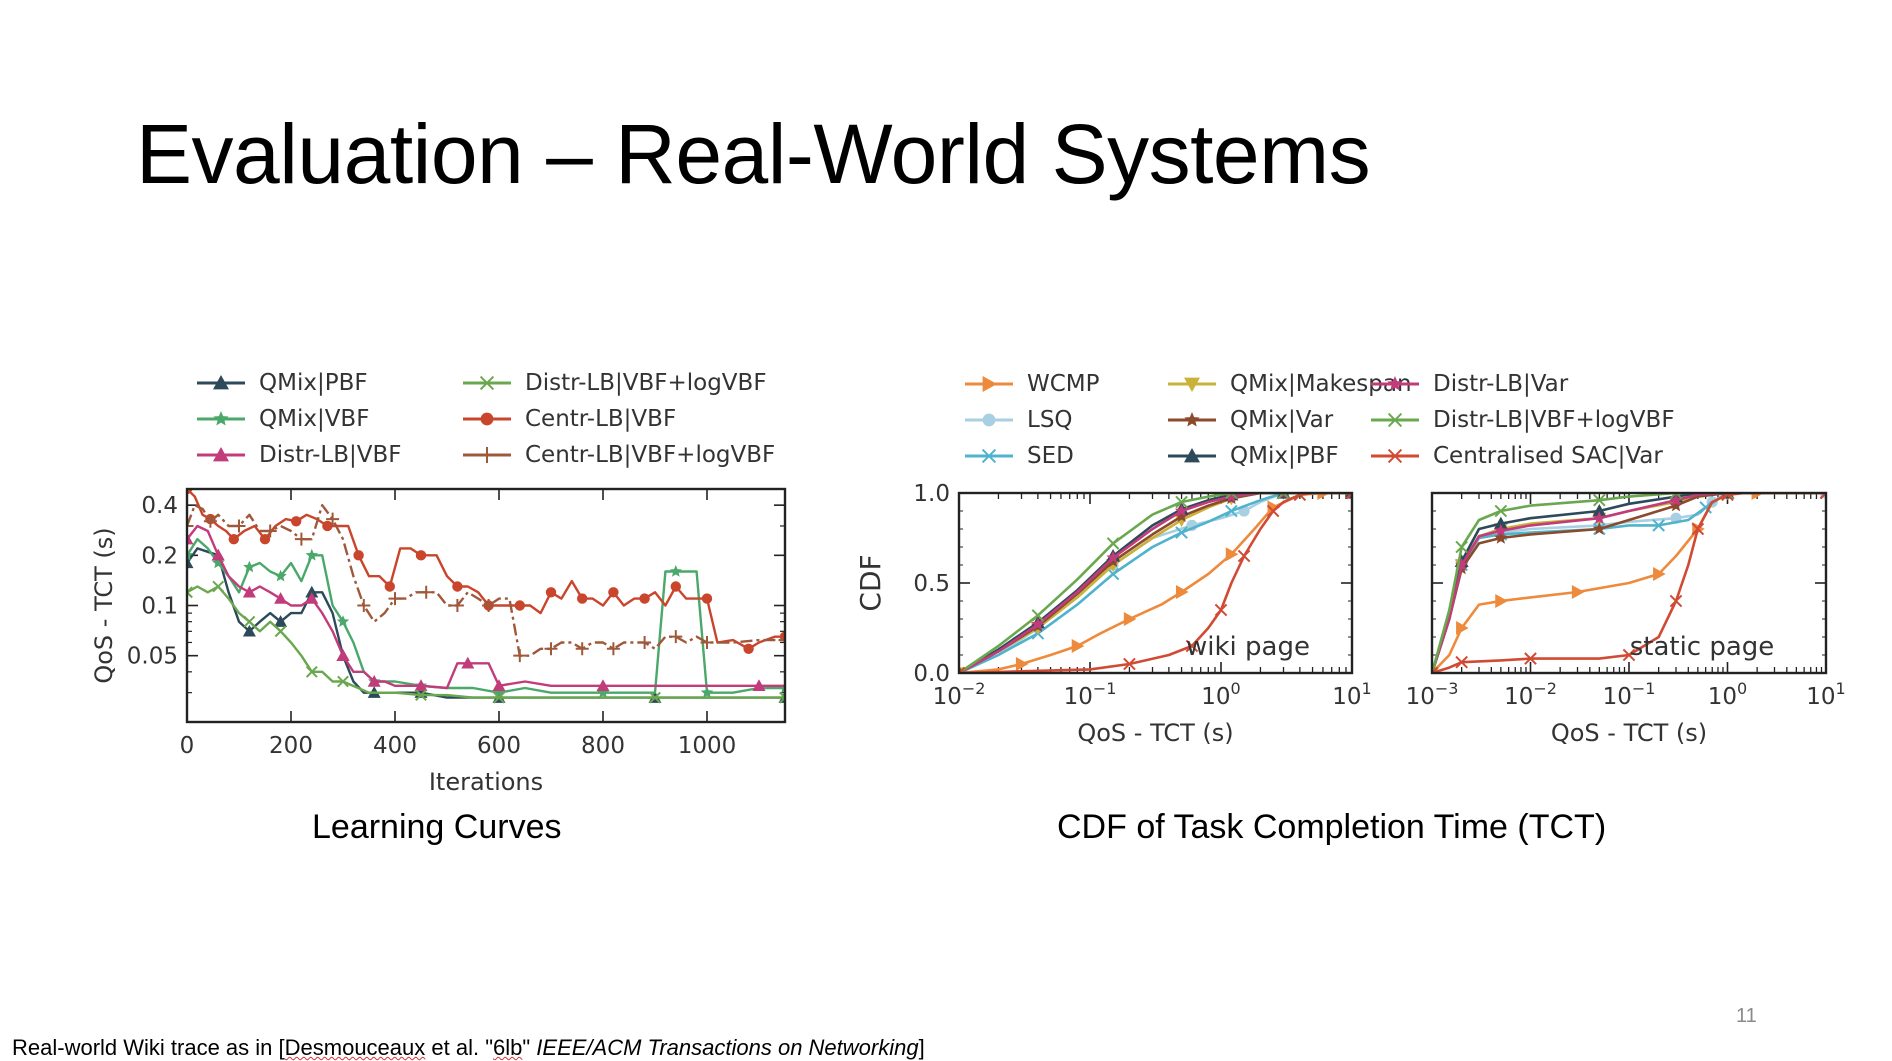 Image resolution: width=1892 pixels, height=1061 pixels. What do you see at coordinates (187, 746) in the screenshot?
I see `x-tick-label: 0` at bounding box center [187, 746].